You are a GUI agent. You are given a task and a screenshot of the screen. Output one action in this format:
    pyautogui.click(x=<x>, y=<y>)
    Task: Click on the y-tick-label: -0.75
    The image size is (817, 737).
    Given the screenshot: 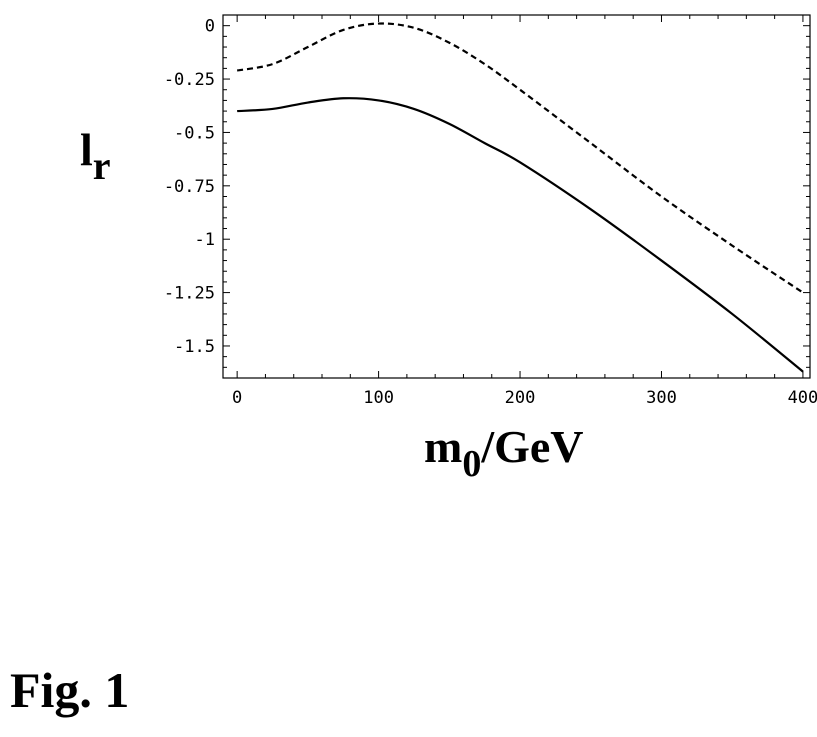 What is the action you would take?
    pyautogui.click(x=189, y=187)
    